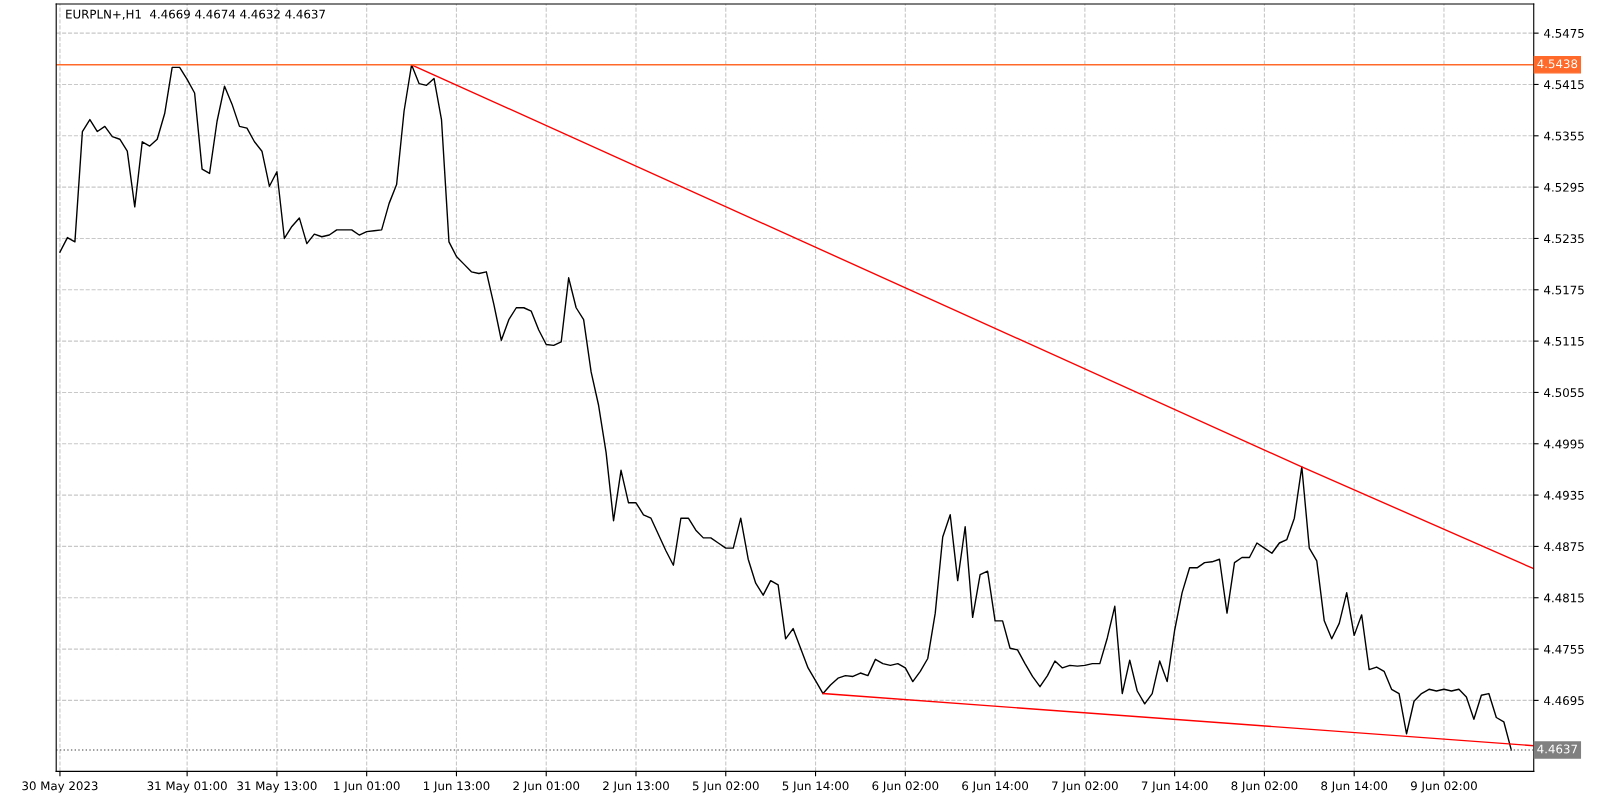 Image resolution: width=1606 pixels, height=812 pixels. What do you see at coordinates (1174, 787) in the screenshot?
I see `x-tick-label: 7 Jun 14:00` at bounding box center [1174, 787].